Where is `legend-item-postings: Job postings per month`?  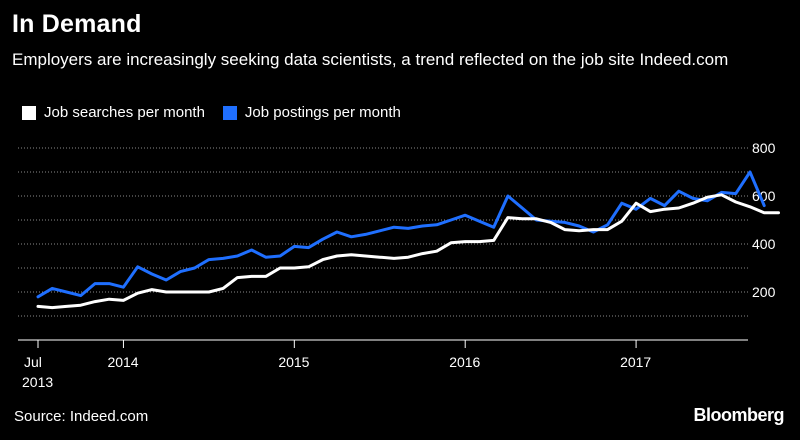
legend-item-postings: Job postings per month is located at coordinates (311, 112).